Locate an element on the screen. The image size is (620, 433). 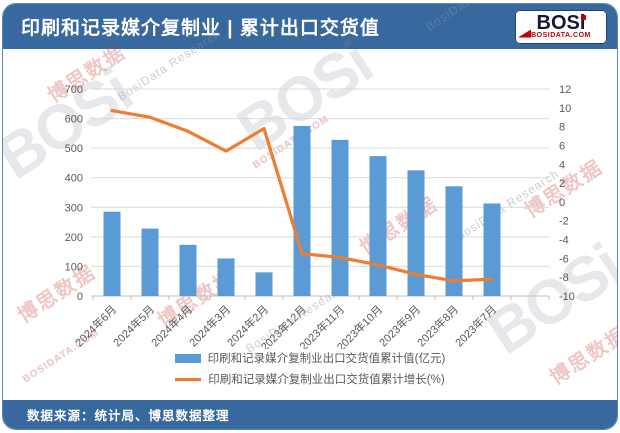
bar-2023年7月 is located at coordinates (492, 249).